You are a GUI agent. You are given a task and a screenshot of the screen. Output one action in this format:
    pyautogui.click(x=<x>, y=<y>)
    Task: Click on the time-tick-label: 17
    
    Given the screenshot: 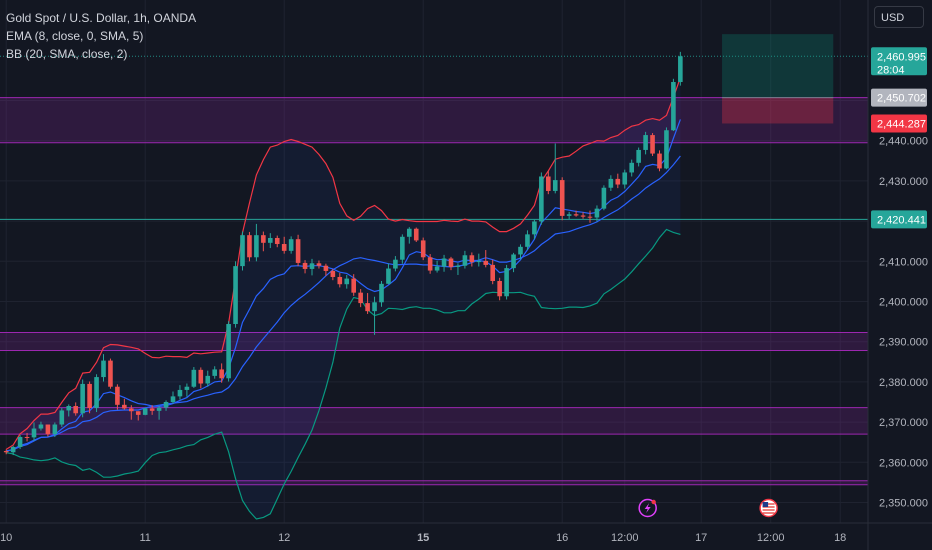 What is the action you would take?
    pyautogui.click(x=701, y=538)
    